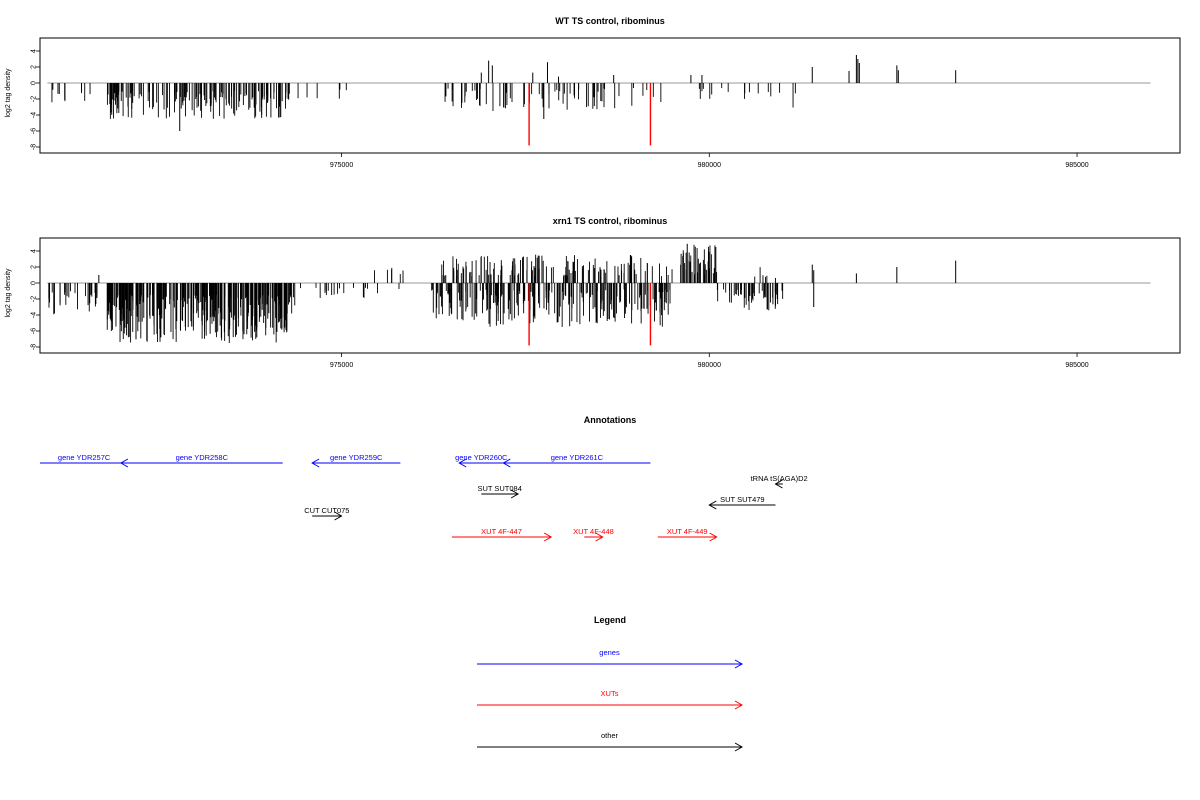 This screenshot has height=800, width=1200. I want to click on feature-label: CUT CUT075, so click(326, 510).